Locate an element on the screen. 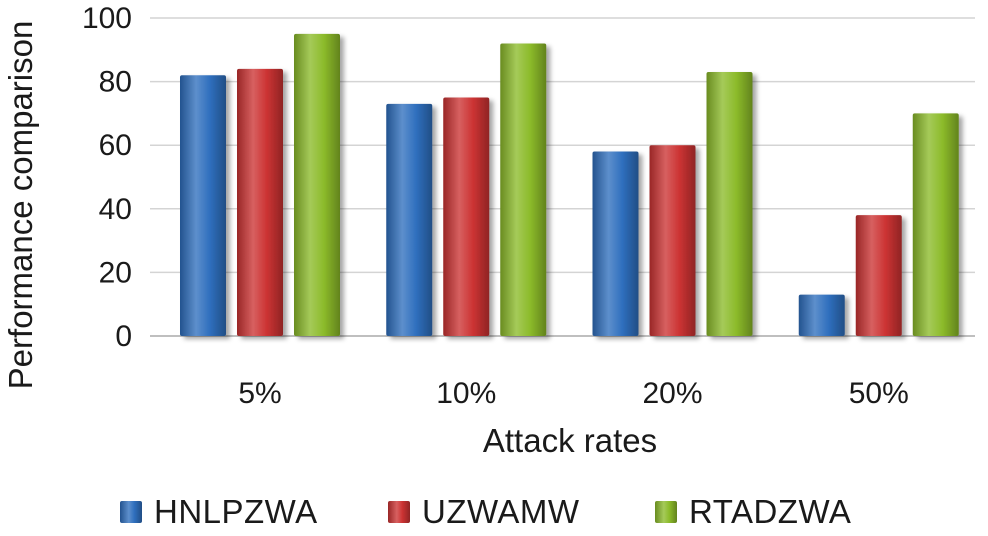 Image resolution: width=988 pixels, height=536 pixels. legend: HNLPZWA UZWAMW RTADZWA is located at coordinates (494, 512).